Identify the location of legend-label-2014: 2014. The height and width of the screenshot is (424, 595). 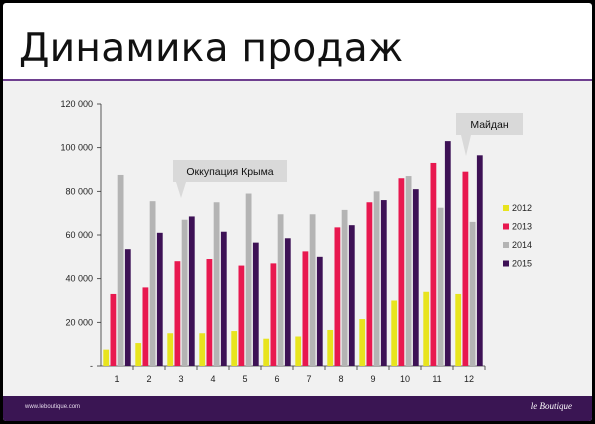
(522, 245).